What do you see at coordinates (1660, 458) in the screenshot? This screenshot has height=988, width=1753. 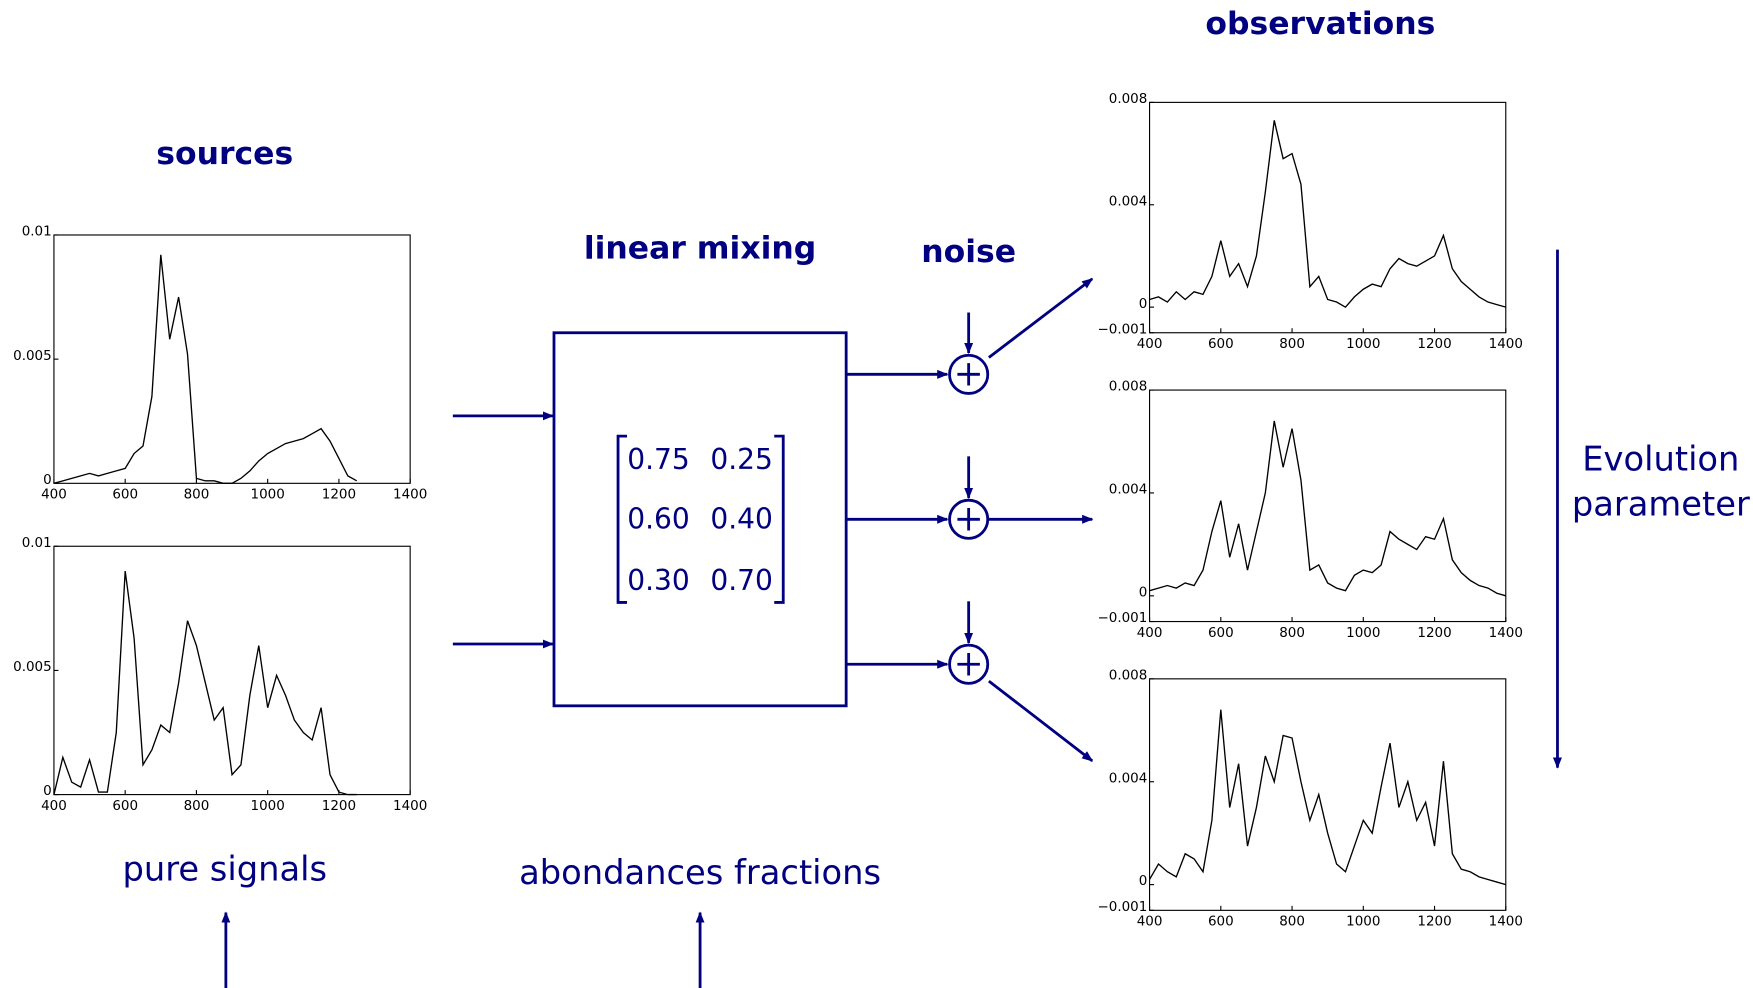 I see `evolution-label: Evolution` at bounding box center [1660, 458].